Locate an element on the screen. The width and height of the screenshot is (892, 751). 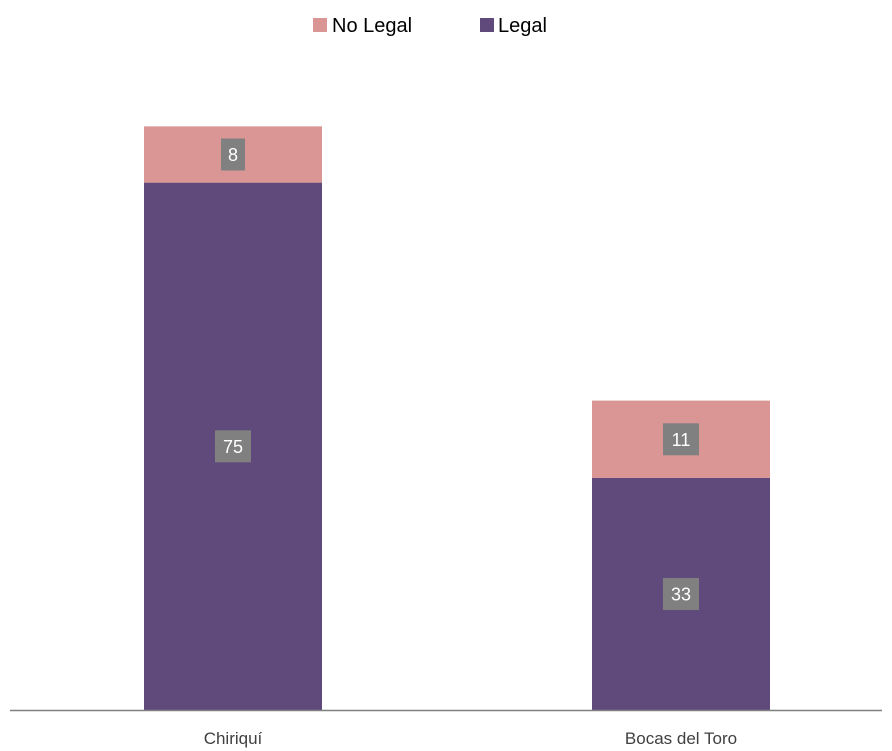
legend-item-no-legal: No Legal is located at coordinates (362, 26).